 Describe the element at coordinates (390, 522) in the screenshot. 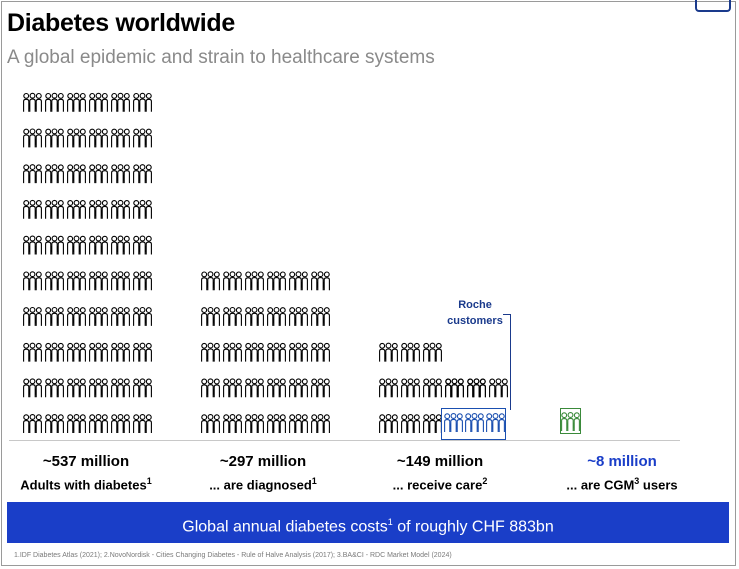

I see `banner-sup: 1` at that location.